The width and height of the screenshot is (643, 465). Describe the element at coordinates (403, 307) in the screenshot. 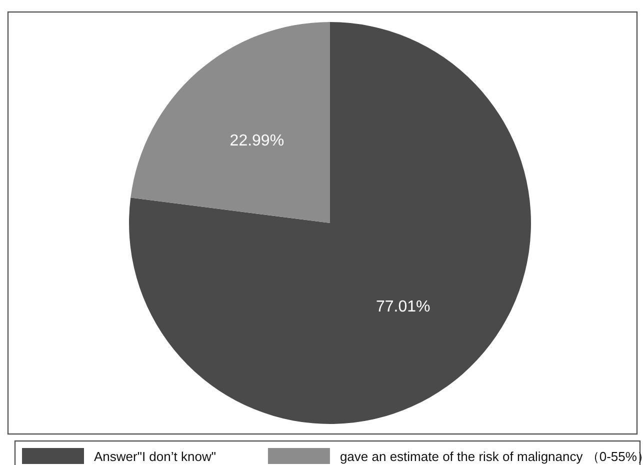

I see `data-label: 77.01%` at that location.